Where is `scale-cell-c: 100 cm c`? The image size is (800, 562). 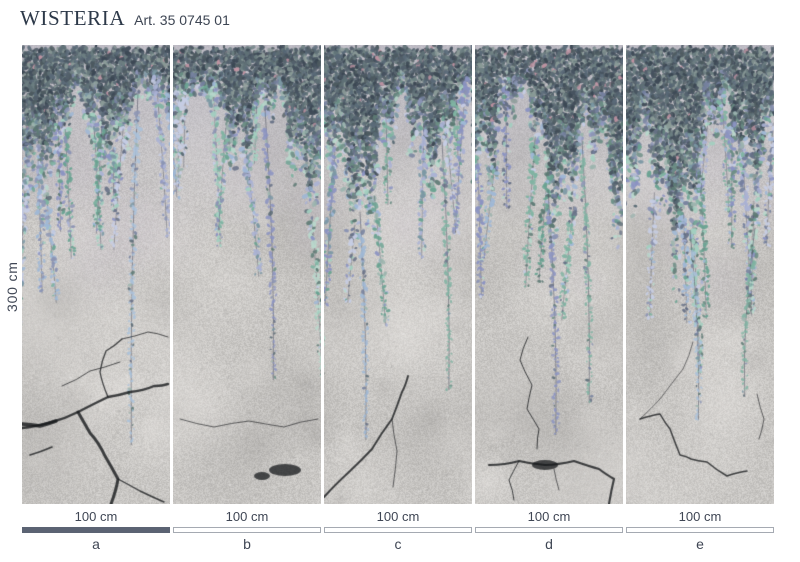 scale-cell-c: 100 cm c is located at coordinates (398, 530).